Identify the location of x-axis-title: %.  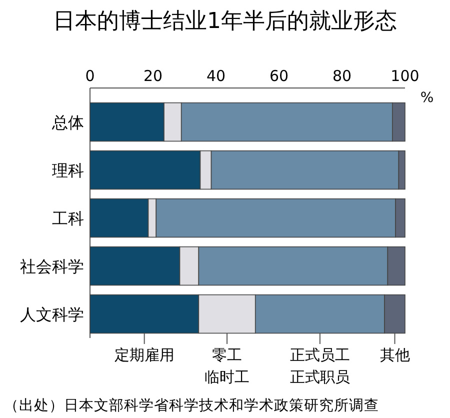
(427, 98).